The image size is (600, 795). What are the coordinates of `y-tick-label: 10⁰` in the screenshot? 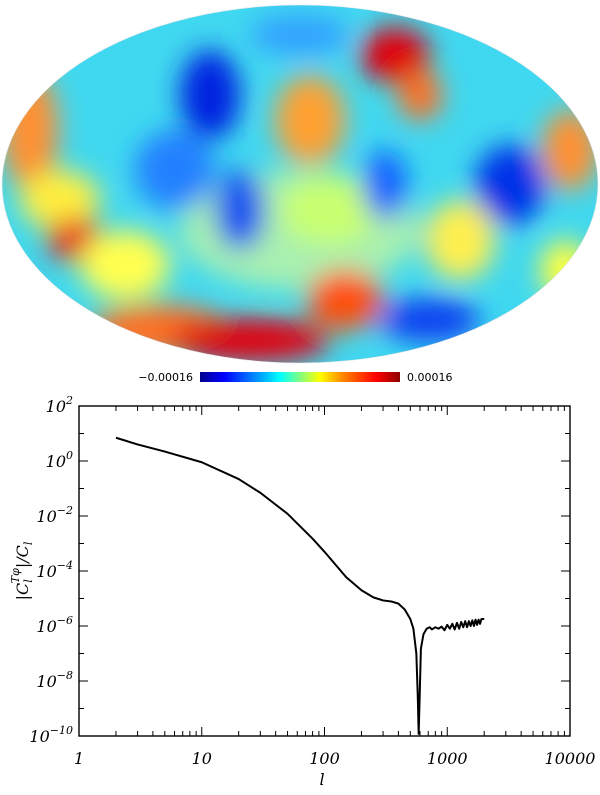 It's located at (59, 460).